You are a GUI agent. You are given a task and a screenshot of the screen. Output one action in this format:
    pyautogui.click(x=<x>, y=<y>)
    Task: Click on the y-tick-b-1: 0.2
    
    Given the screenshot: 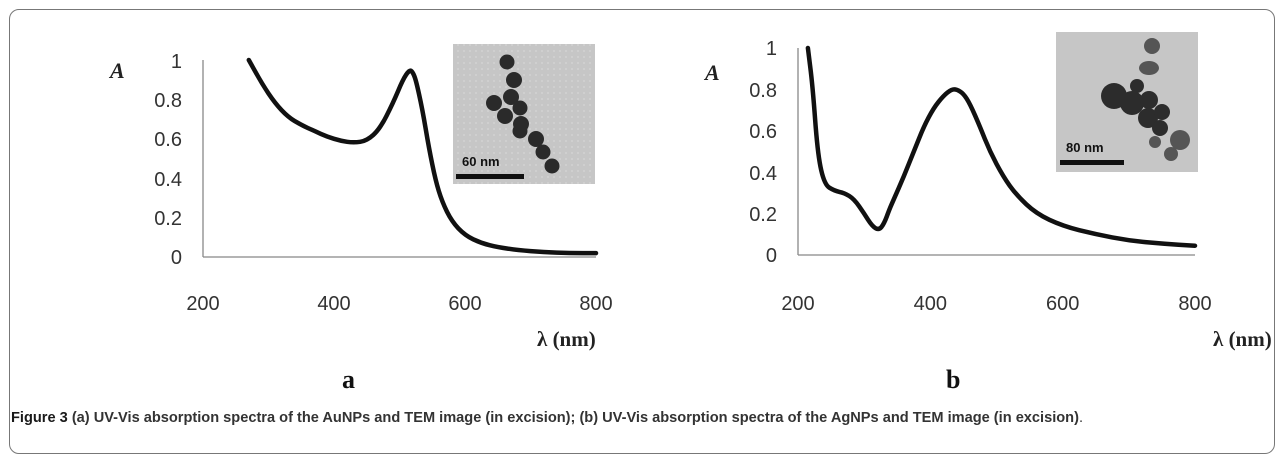 What is the action you would take?
    pyautogui.click(x=763, y=215)
    